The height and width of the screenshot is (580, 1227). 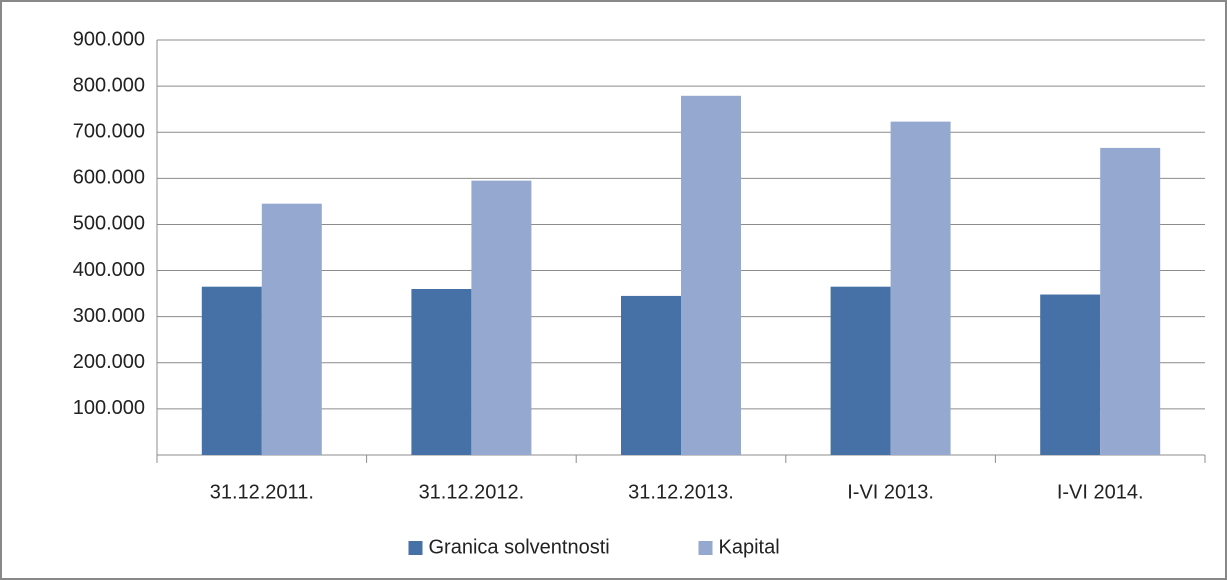 I want to click on x-tick-label: I-VI 2014., so click(x=1100, y=492).